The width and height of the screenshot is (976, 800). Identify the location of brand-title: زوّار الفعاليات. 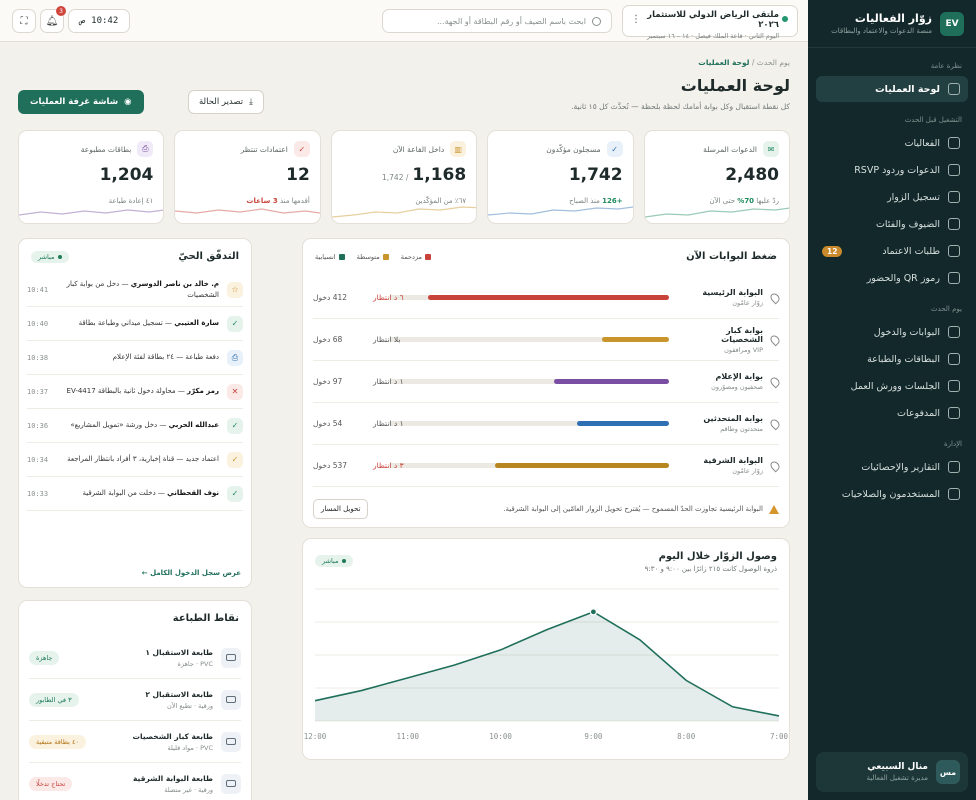
(893, 18).